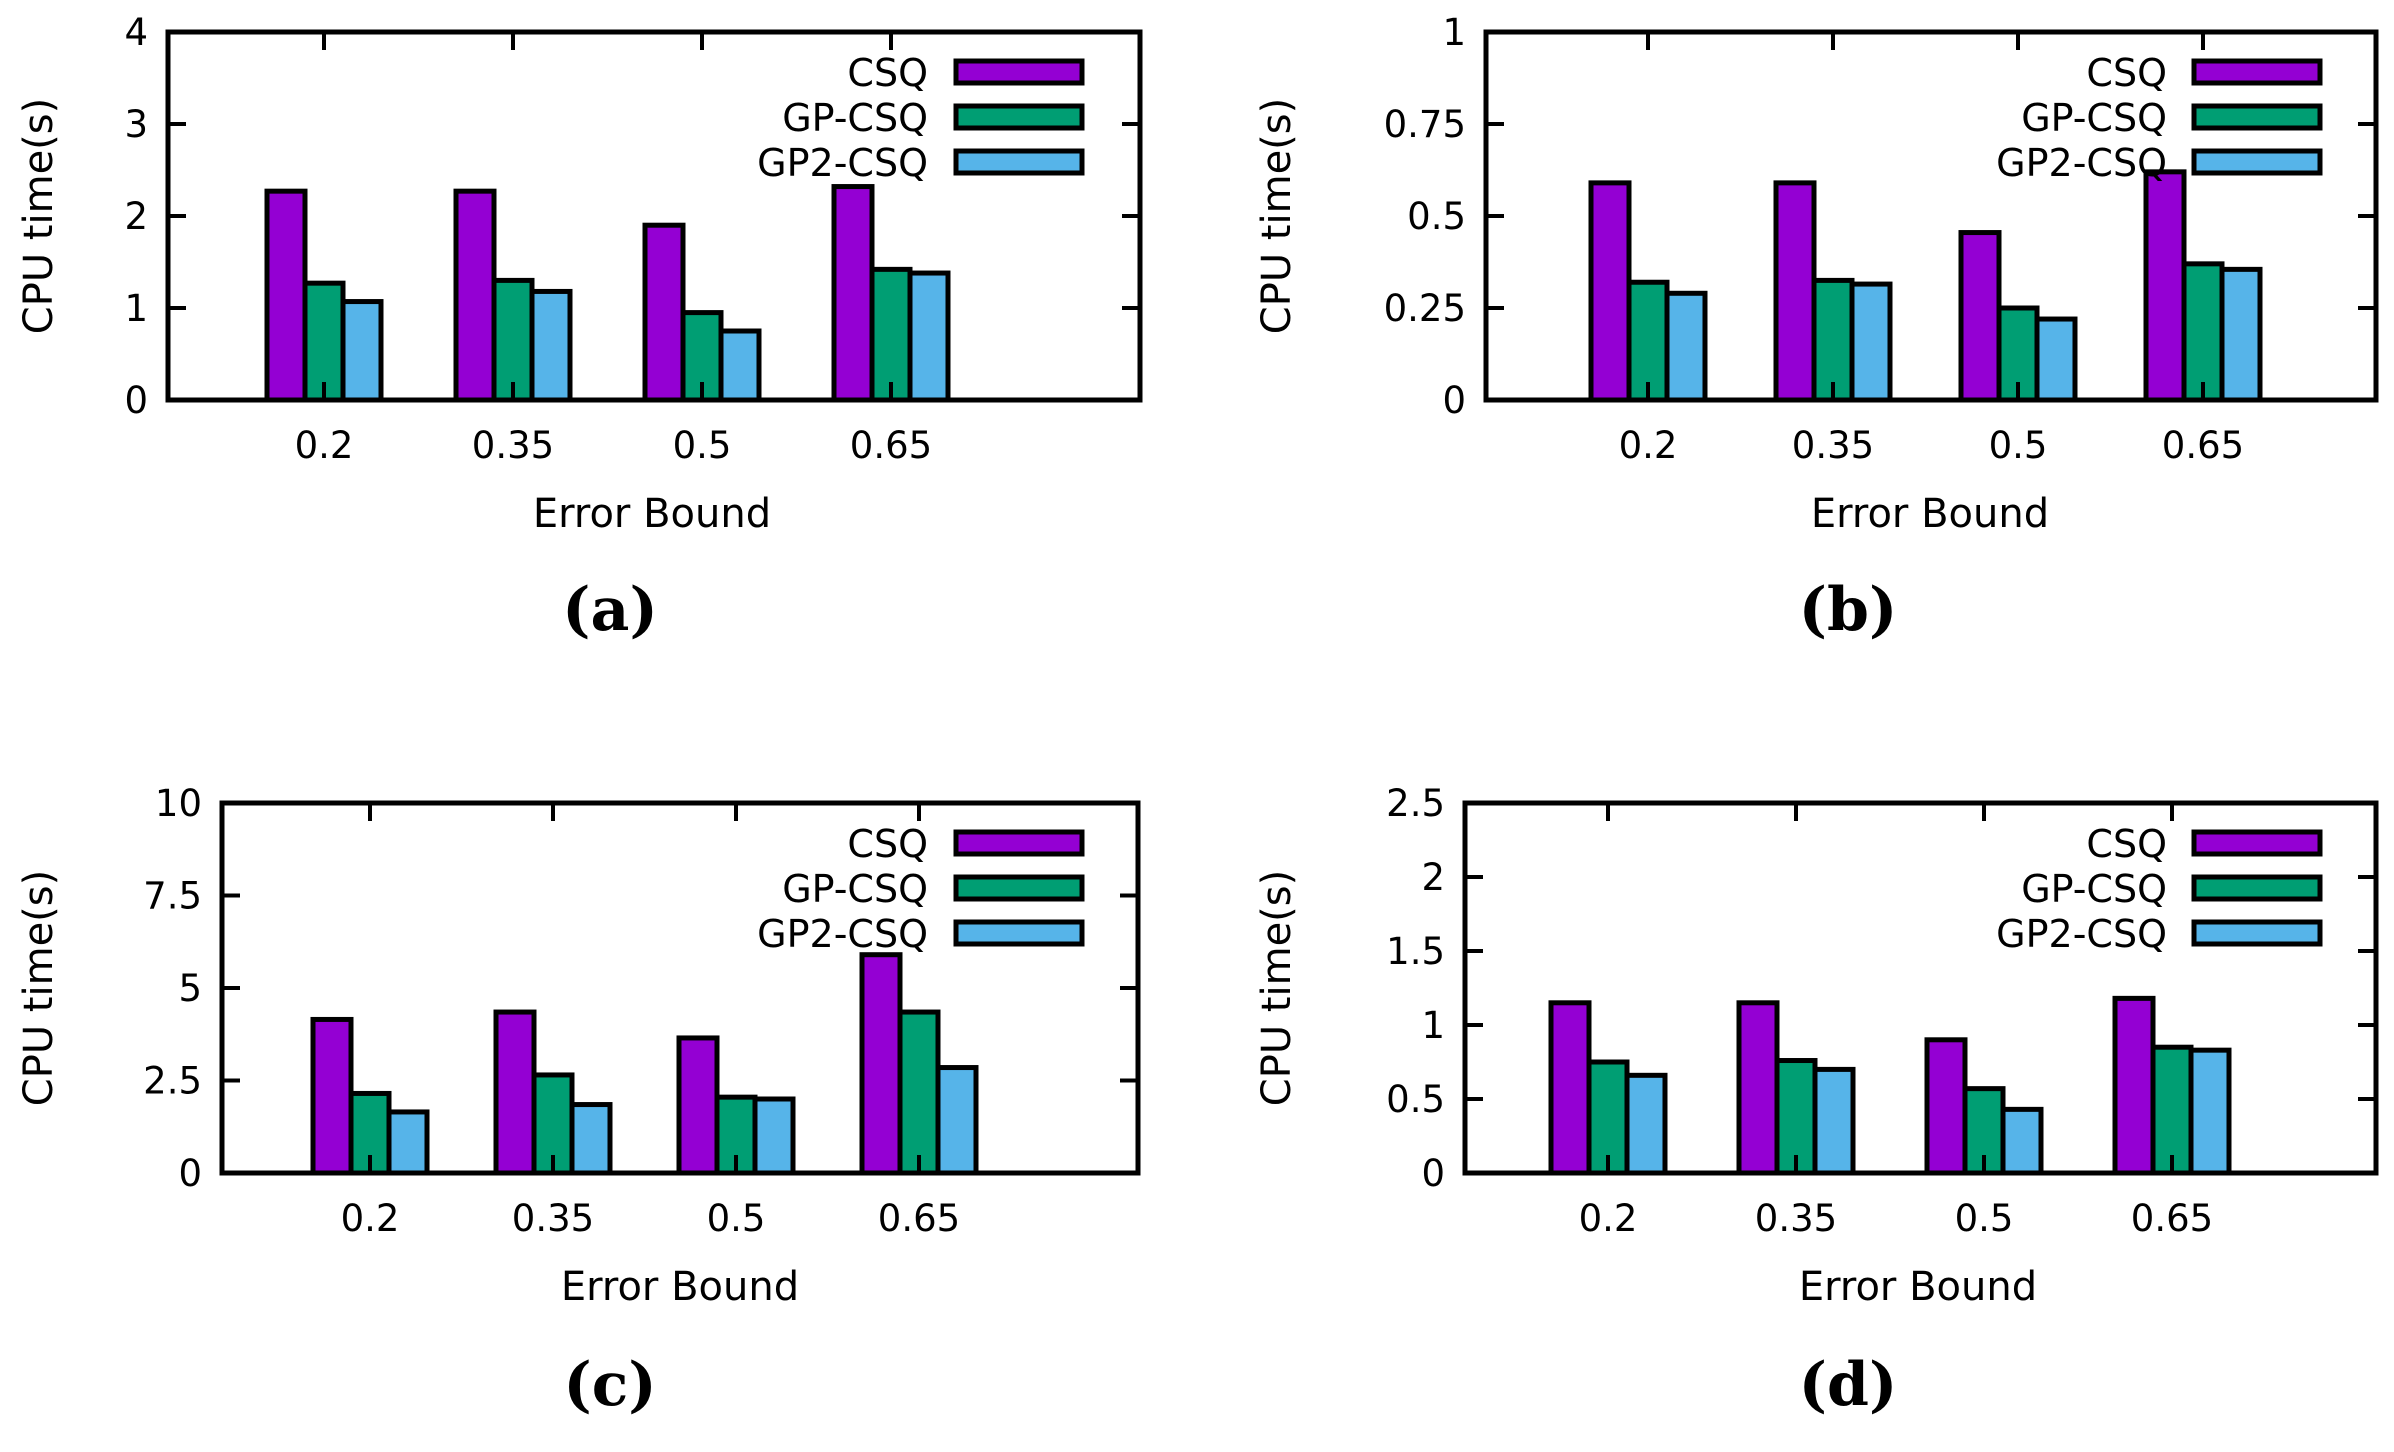 The width and height of the screenshot is (2394, 1452). I want to click on y-tick-label: 0.25, so click(1425, 308).